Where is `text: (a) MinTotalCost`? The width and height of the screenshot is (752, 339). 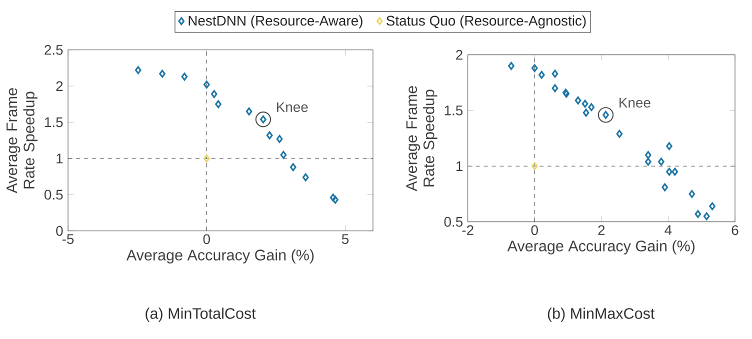
text: (a) MinTotalCost is located at coordinates (201, 315).